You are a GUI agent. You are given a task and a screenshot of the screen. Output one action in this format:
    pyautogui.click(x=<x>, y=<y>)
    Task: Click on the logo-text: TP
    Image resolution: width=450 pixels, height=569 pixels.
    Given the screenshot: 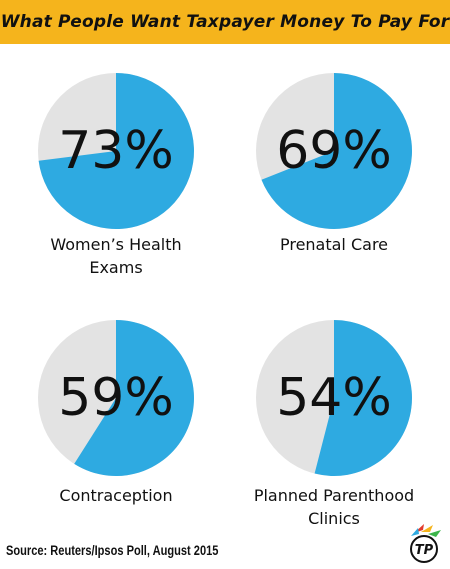 What is the action you would take?
    pyautogui.click(x=424, y=550)
    